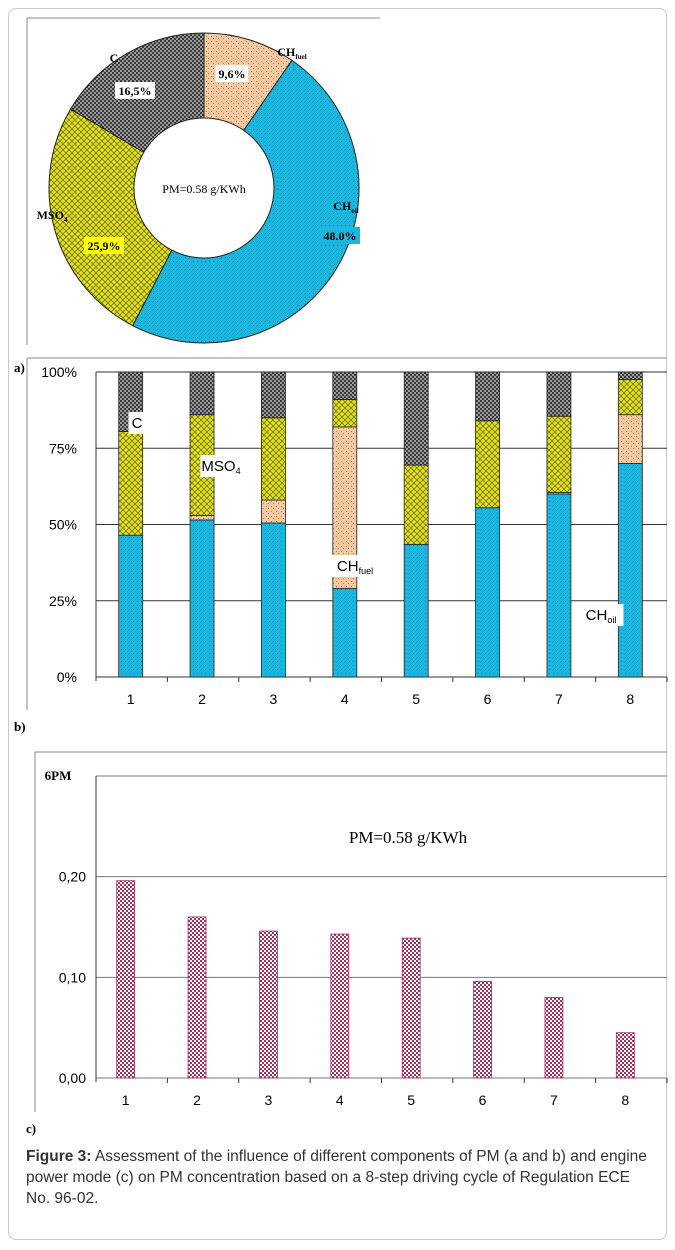 This screenshot has width=675, height=1250. I want to click on panel-b-label: b), so click(20, 726).